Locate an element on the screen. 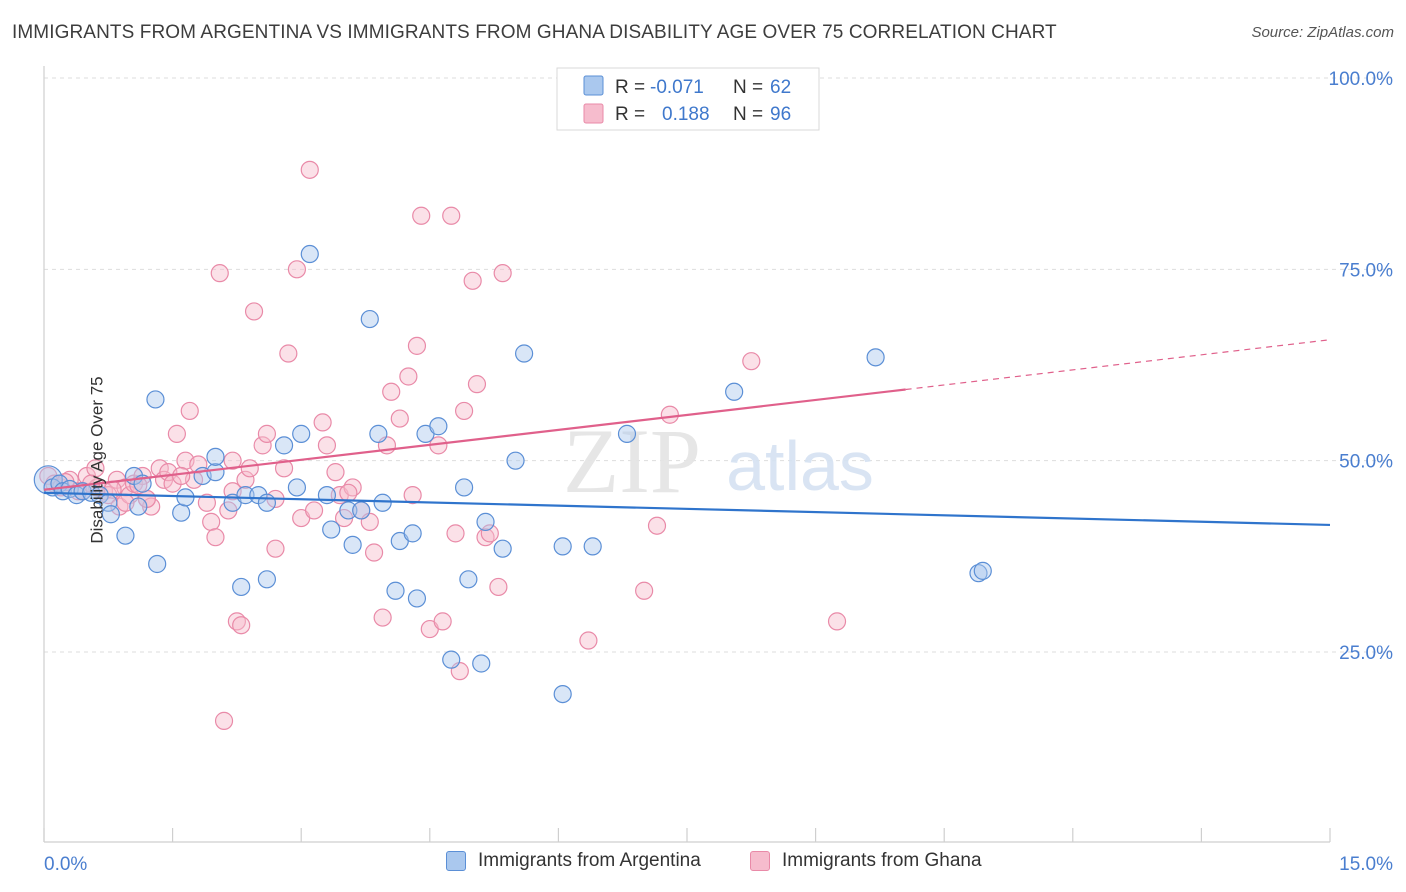 The image size is (1406, 892). y-axis-label-wrap: Disability Age Over 75 is located at coordinates (98, 459).